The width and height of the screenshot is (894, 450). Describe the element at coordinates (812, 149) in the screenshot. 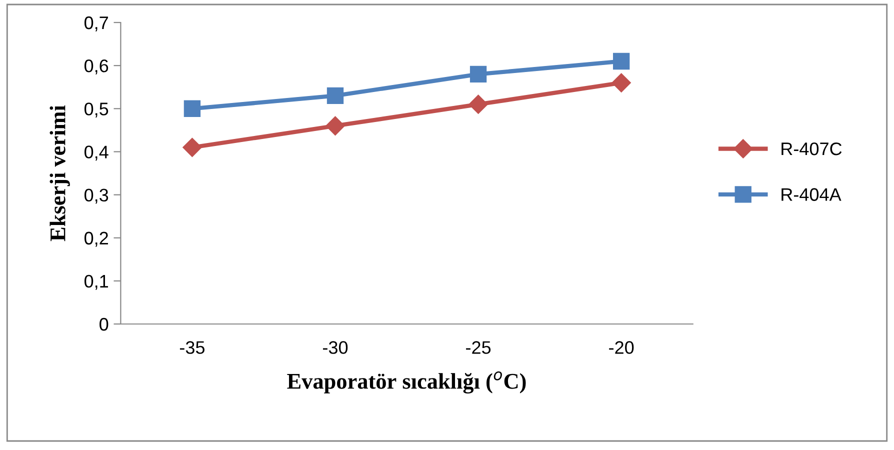

I see `legend-label: R-407C` at that location.